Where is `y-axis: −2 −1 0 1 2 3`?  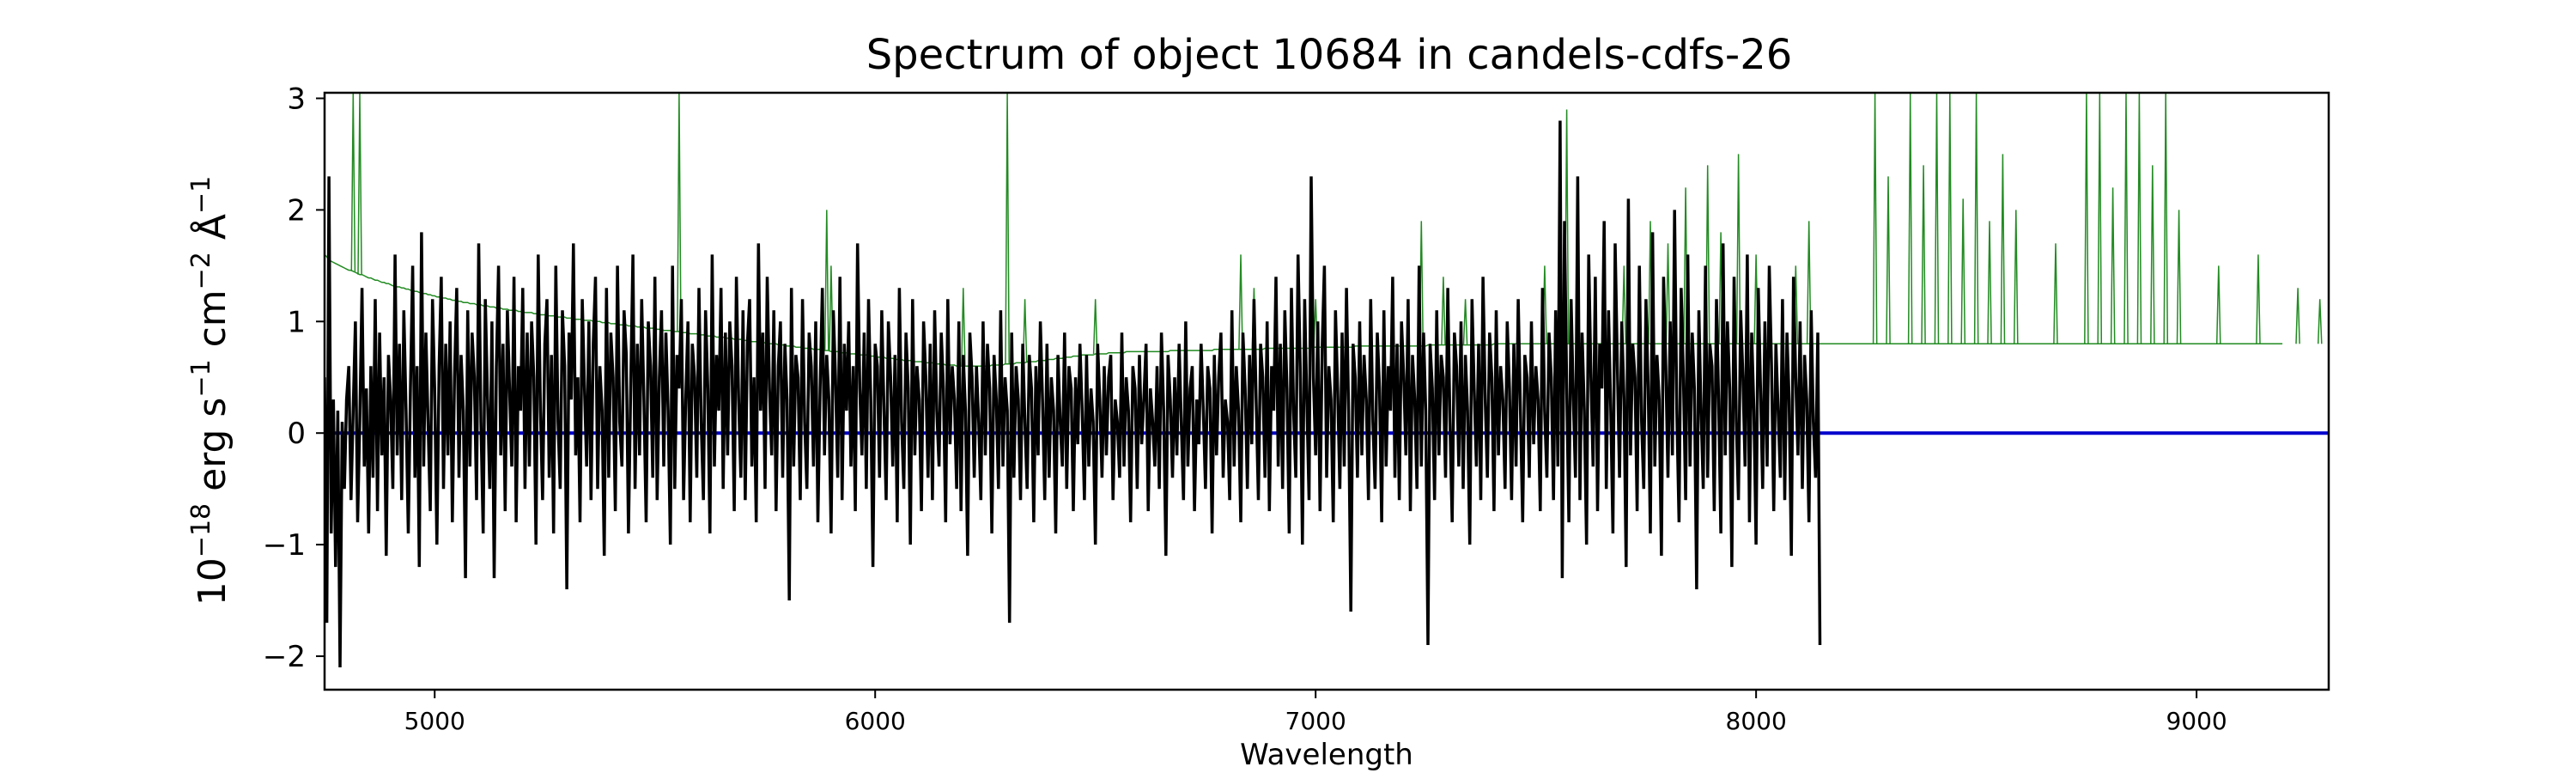 y-axis: −2 −1 0 1 2 3 is located at coordinates (294, 378).